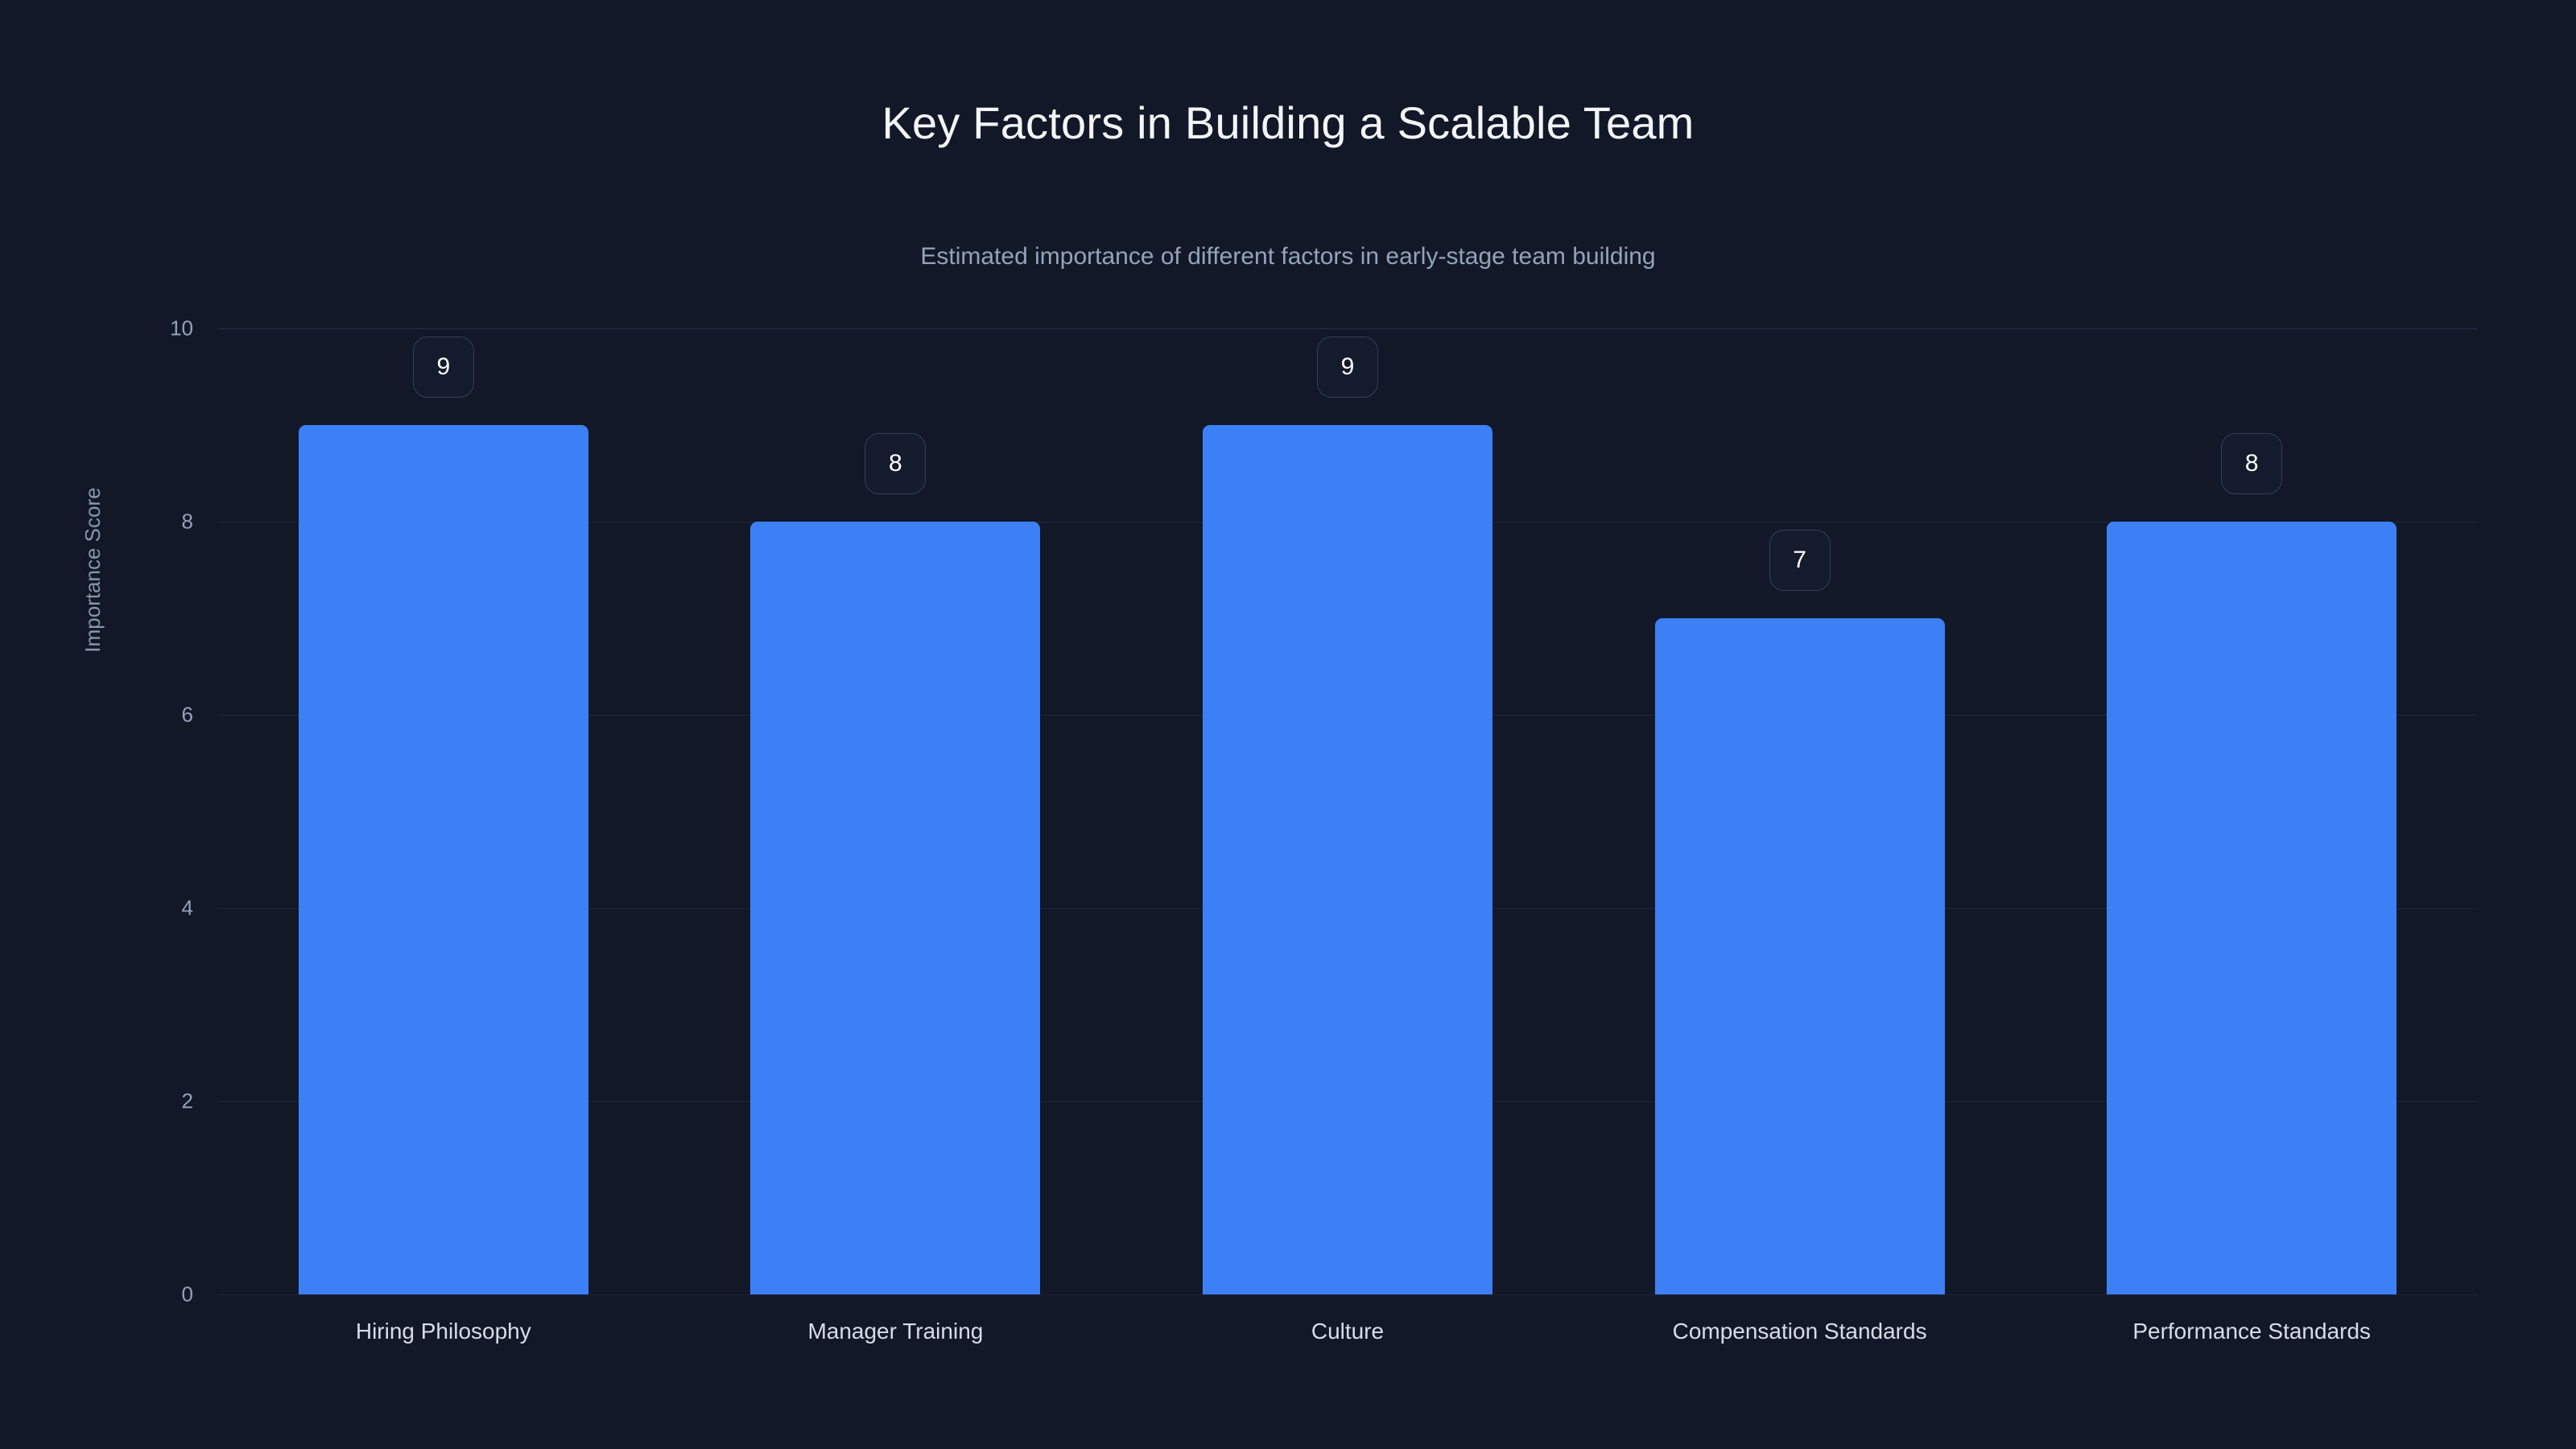 The width and height of the screenshot is (2576, 1449). I want to click on chart-title: Key Factors in Building a Scalable Team, so click(1288, 122).